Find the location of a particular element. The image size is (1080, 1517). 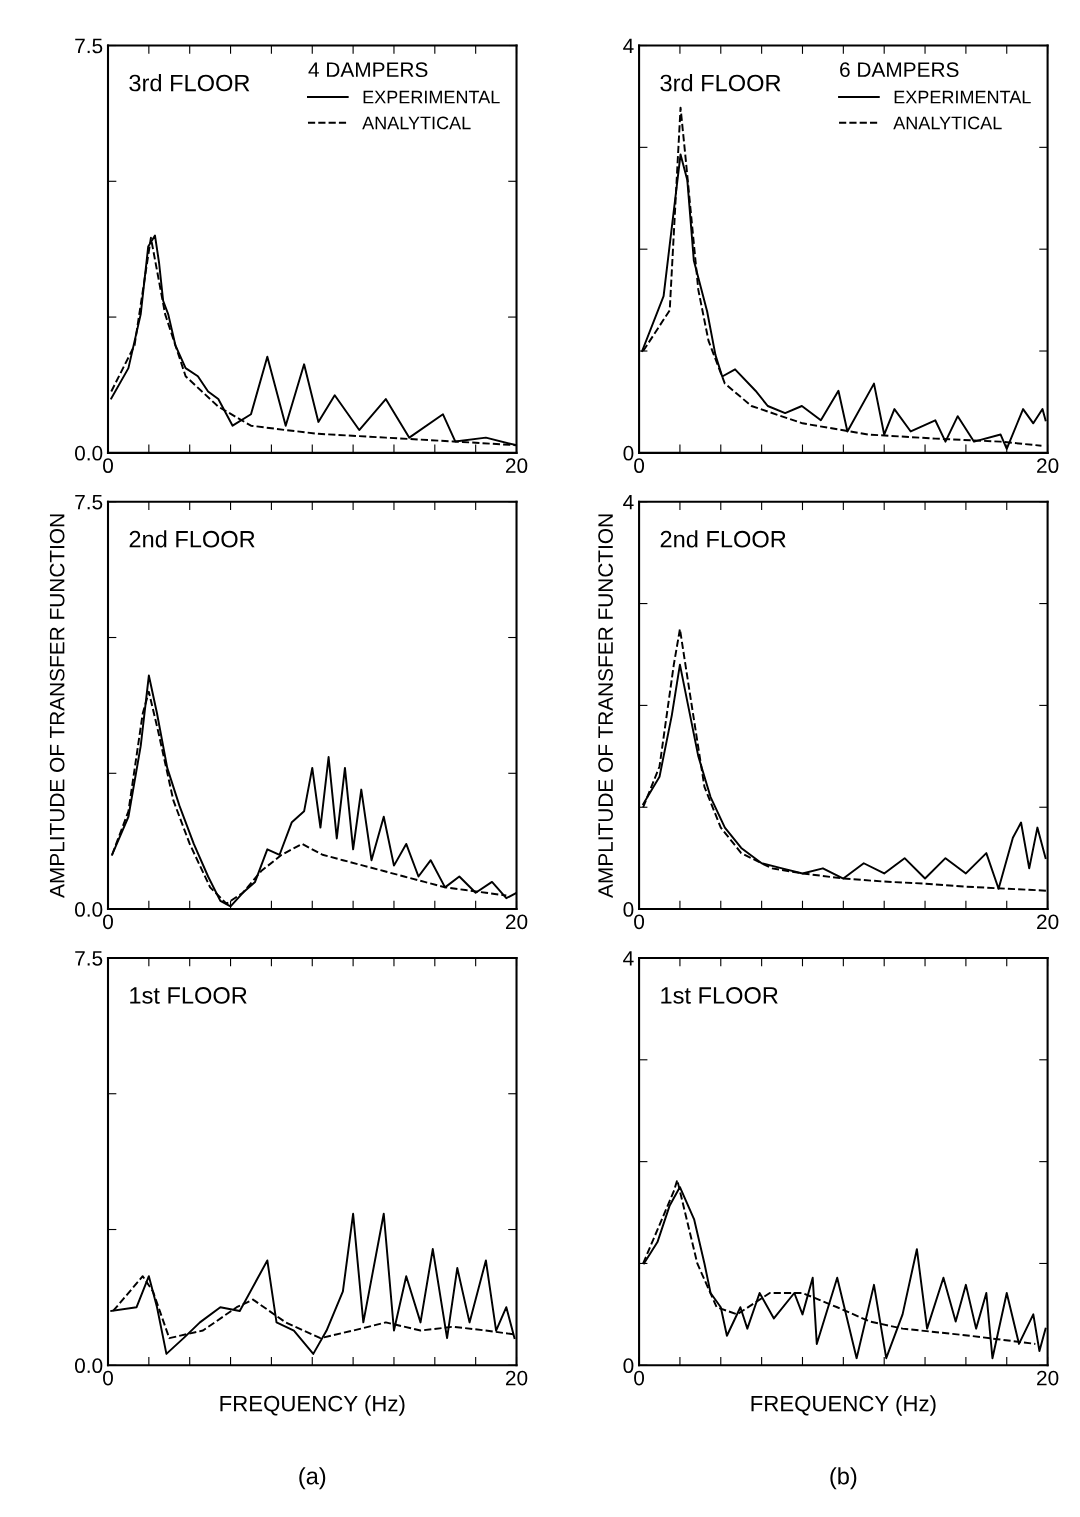

text: (a) is located at coordinates (312, 1478).